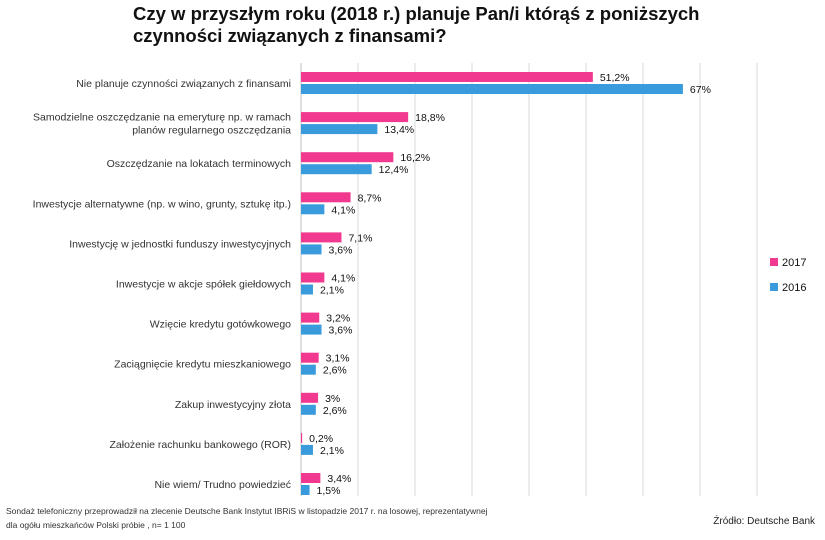  Describe the element at coordinates (222, 485) in the screenshot. I see `category-label-10: Nie wiem/ Trudno powiedzieć` at that location.